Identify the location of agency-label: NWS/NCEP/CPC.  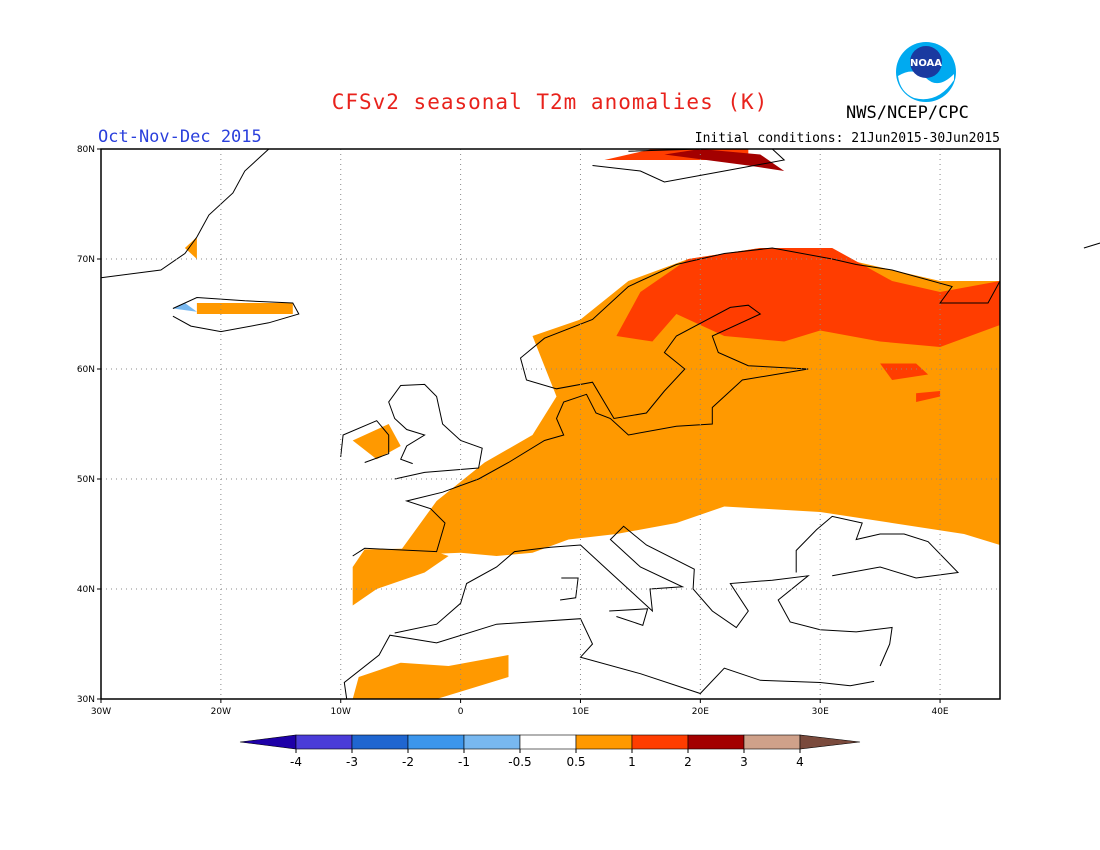
(907, 113).